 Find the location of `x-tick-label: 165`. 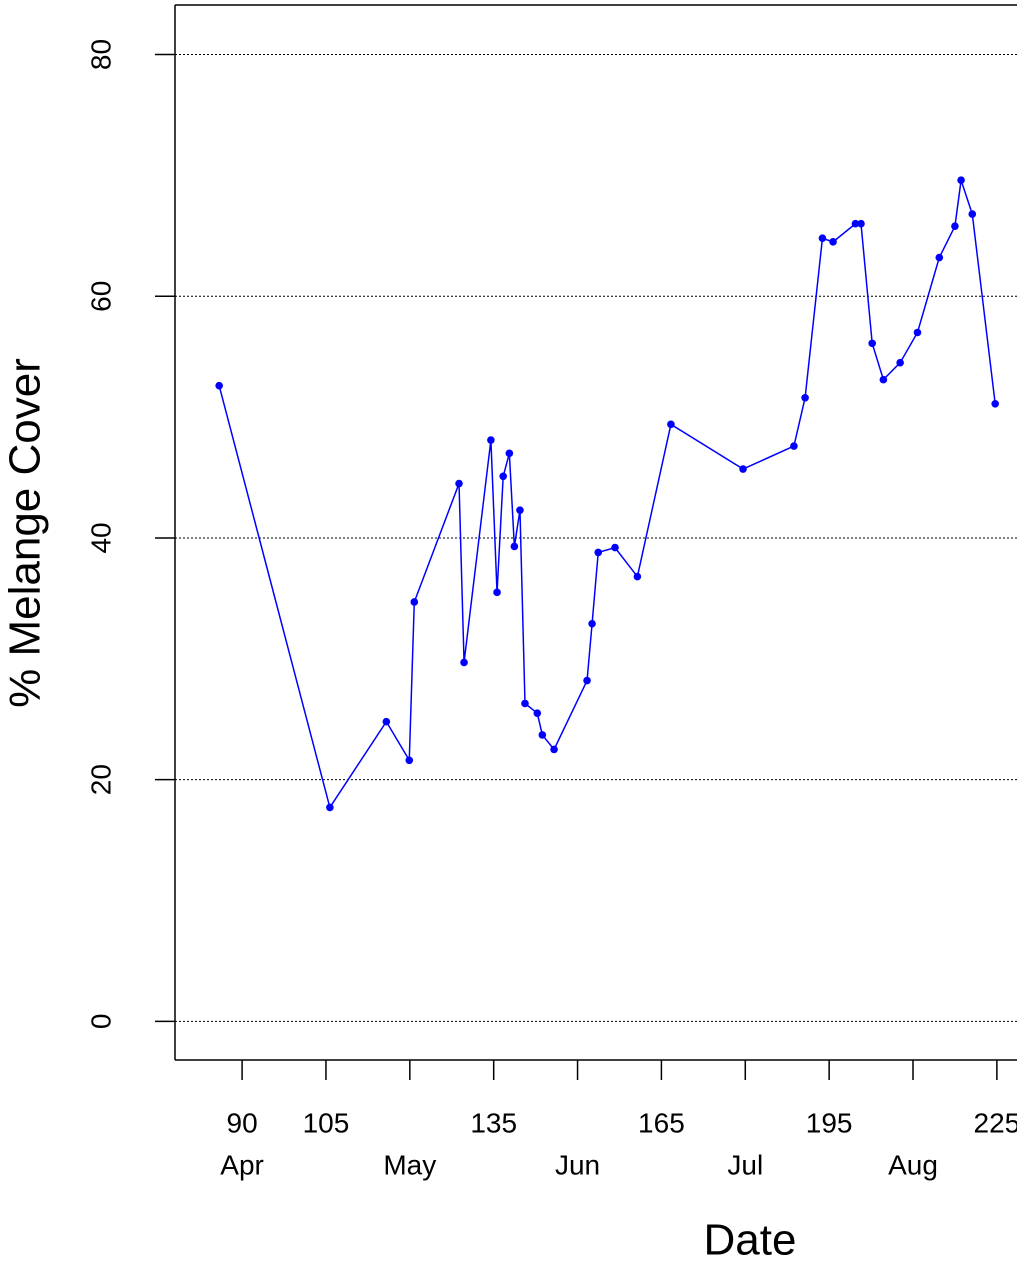

x-tick-label: 165 is located at coordinates (661, 1122).